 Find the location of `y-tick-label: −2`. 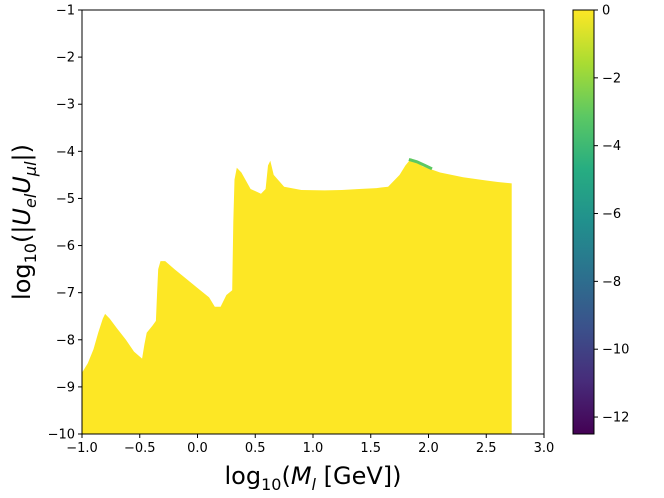

y-tick-label: −2 is located at coordinates (65, 58).